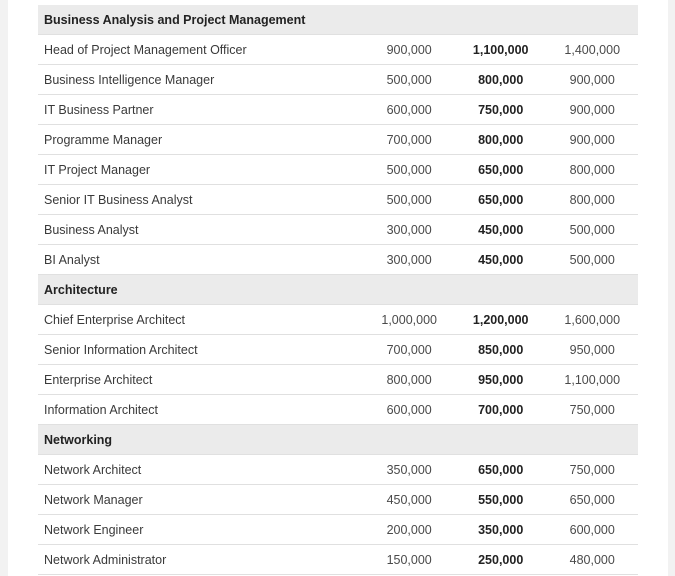 The height and width of the screenshot is (576, 675). Describe the element at coordinates (201, 319) in the screenshot. I see `role-title: Chief Enterprise Architect` at that location.